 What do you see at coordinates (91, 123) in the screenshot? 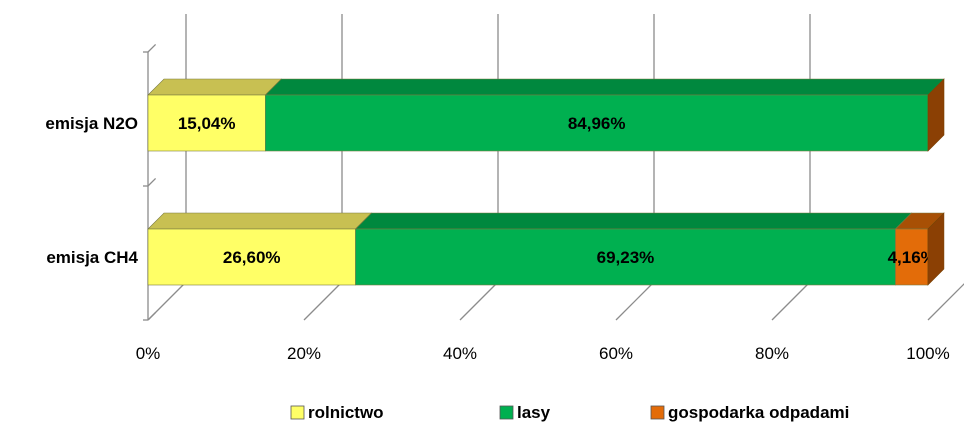
I see `category-label-0: emisja N2O` at bounding box center [91, 123].